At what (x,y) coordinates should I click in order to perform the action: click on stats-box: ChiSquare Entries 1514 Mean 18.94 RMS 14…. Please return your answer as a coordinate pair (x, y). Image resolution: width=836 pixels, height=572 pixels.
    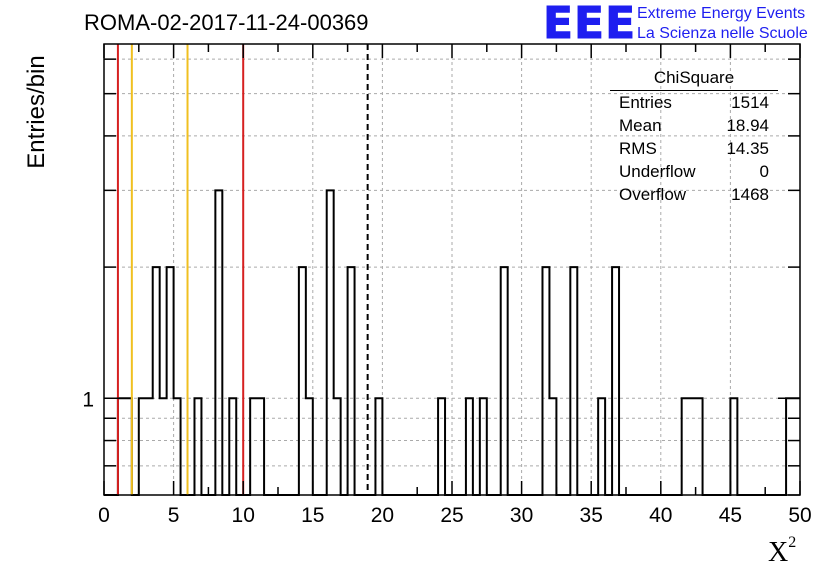
    Looking at the image, I should click on (694, 138).